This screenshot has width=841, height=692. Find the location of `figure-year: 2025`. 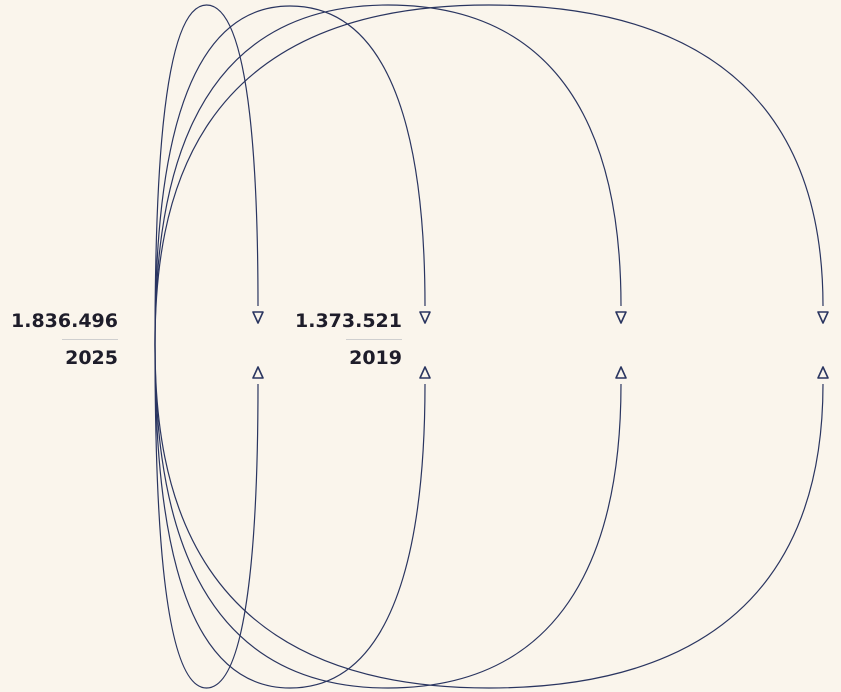

figure-year: 2025 is located at coordinates (91, 358).